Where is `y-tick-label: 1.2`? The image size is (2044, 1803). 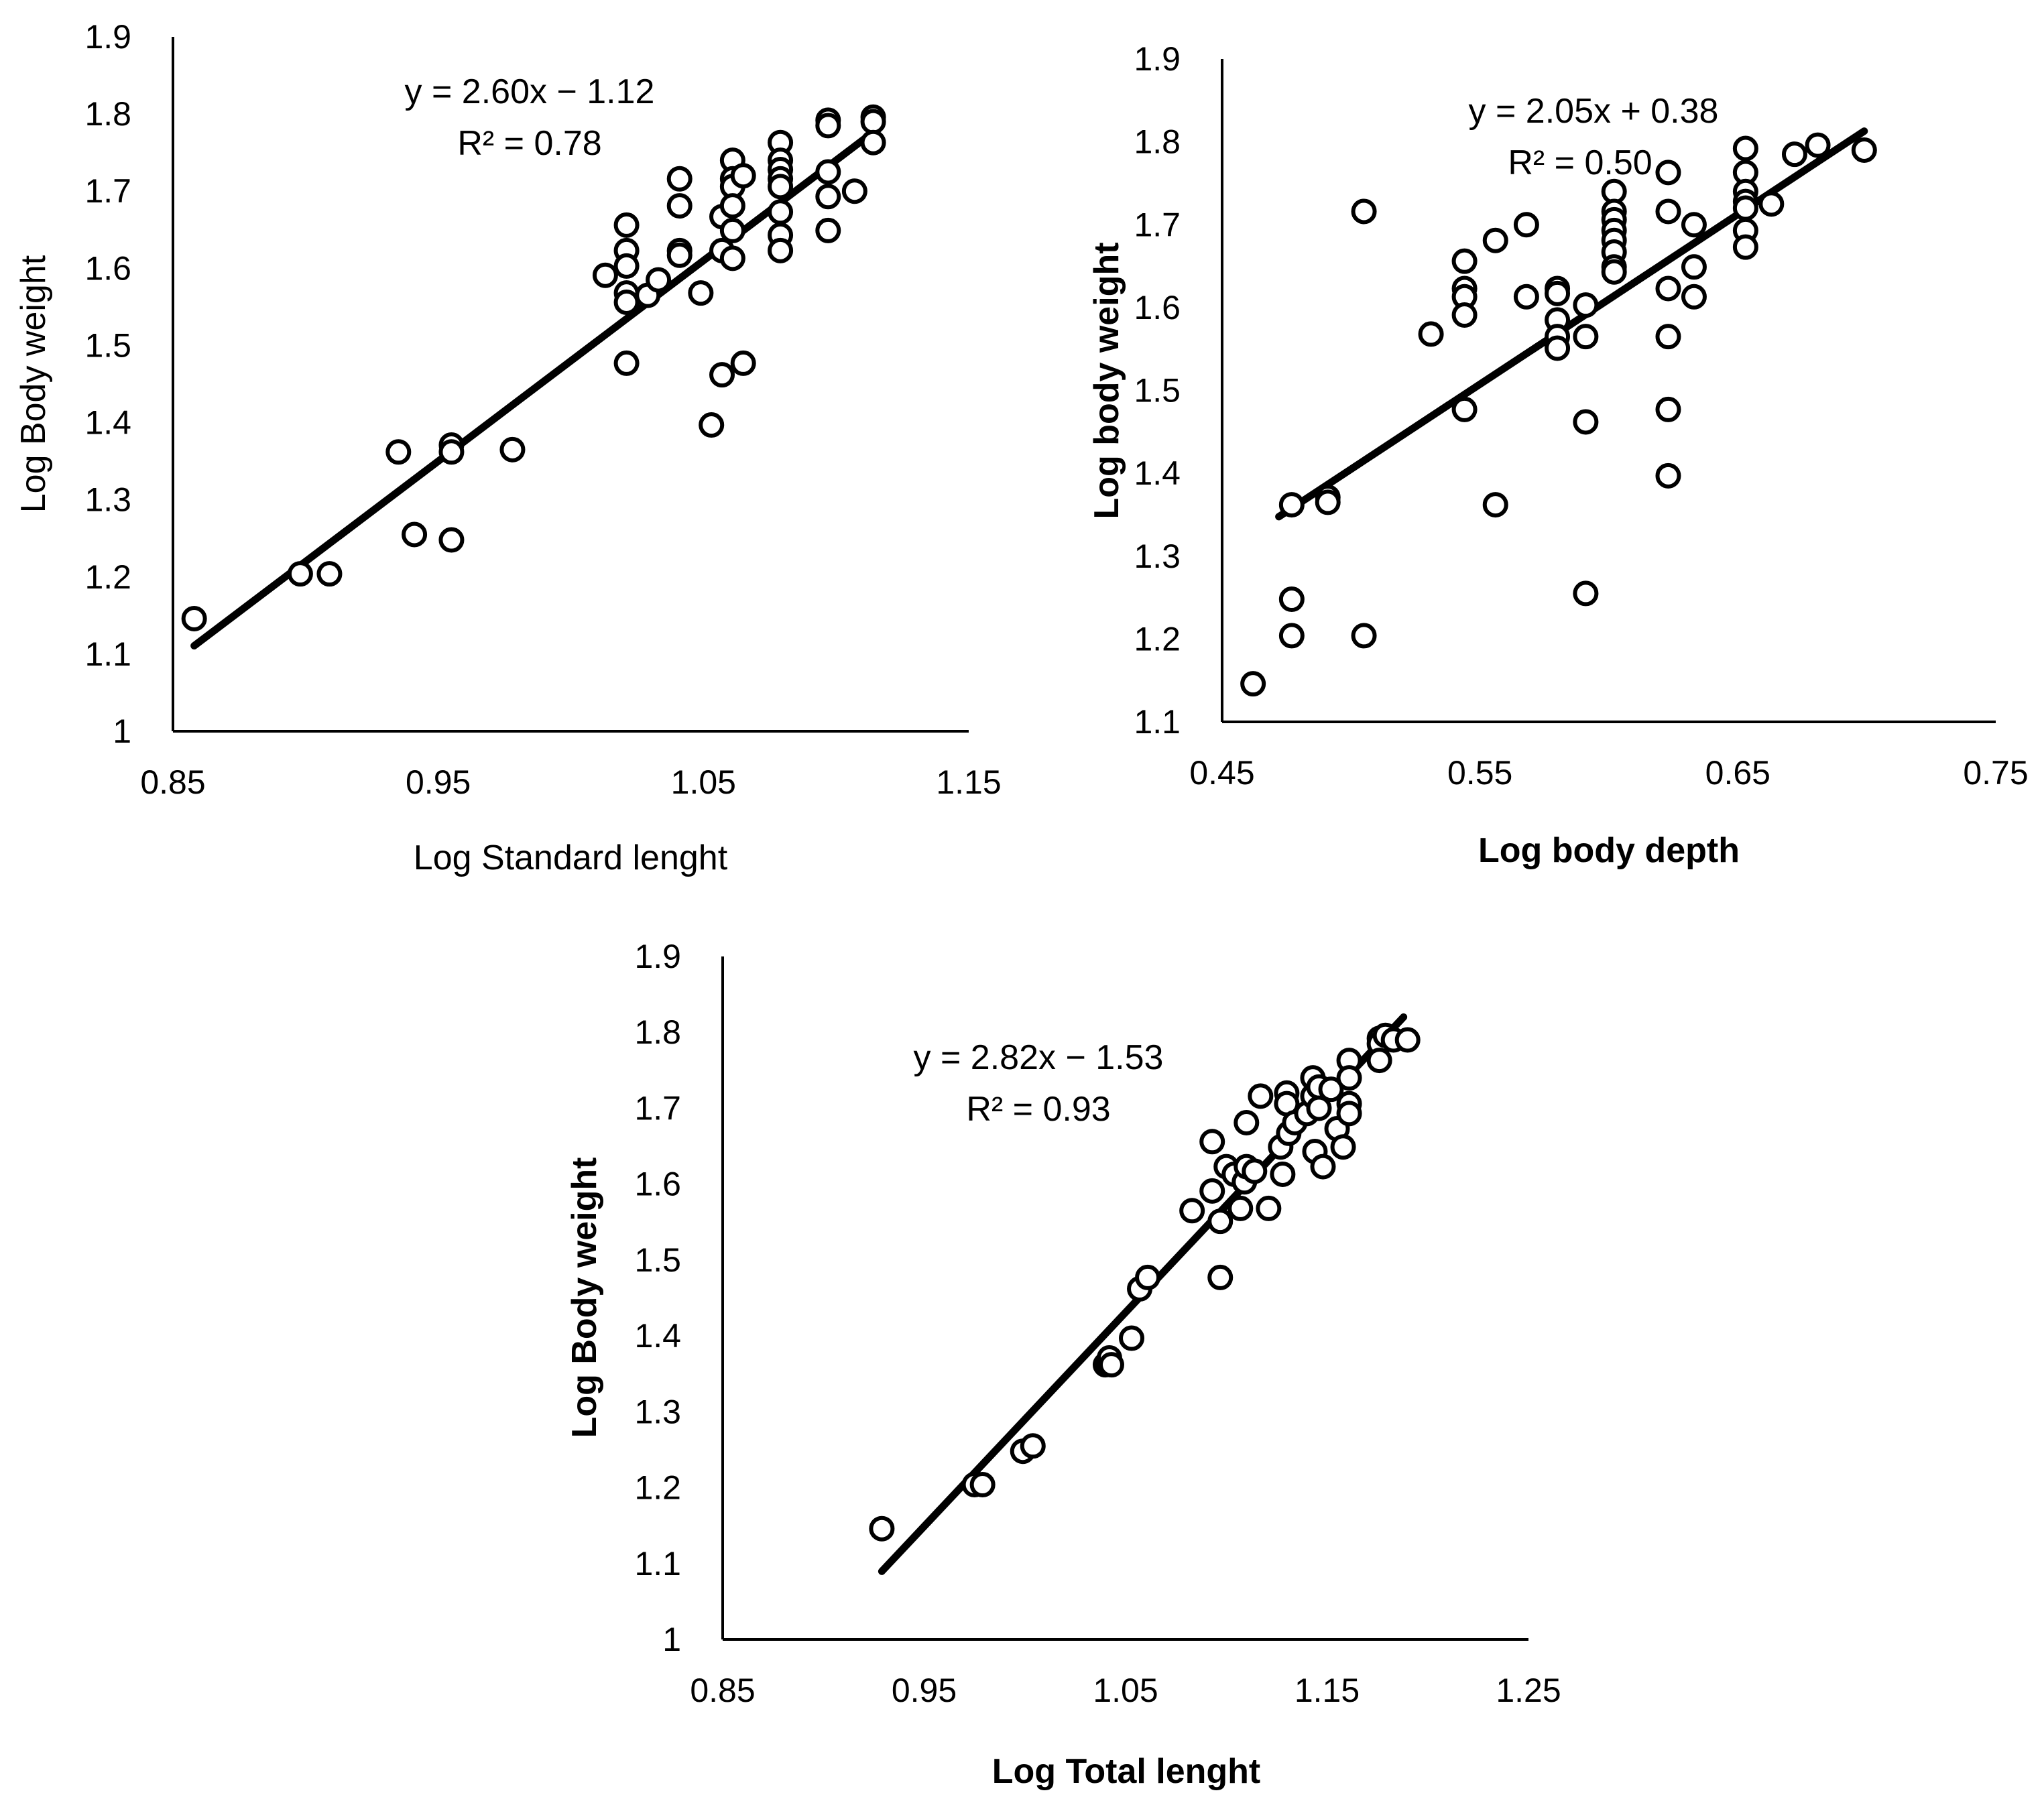 y-tick-label: 1.2 is located at coordinates (107, 577).